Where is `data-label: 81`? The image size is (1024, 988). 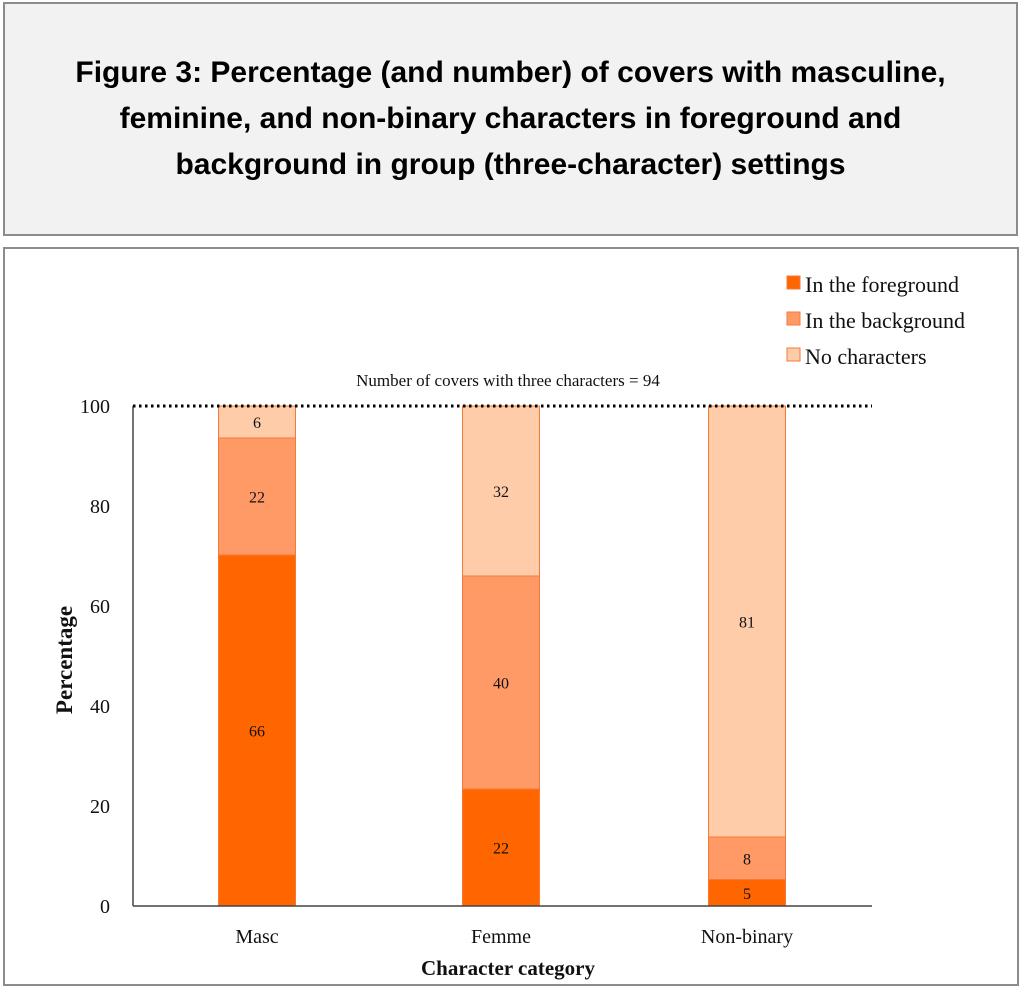
data-label: 81 is located at coordinates (747, 623).